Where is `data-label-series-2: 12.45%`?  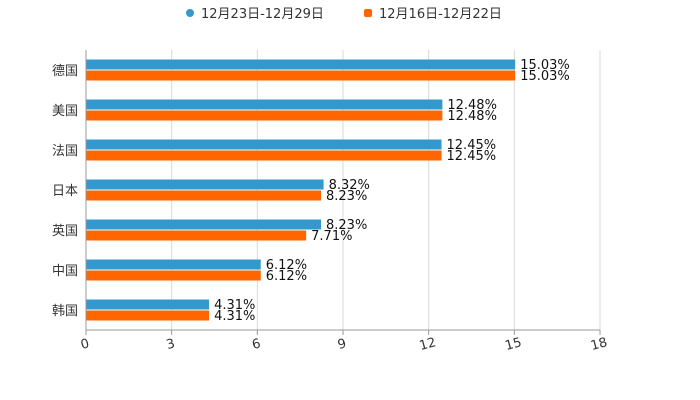 data-label-series-2: 12.45% is located at coordinates (472, 156).